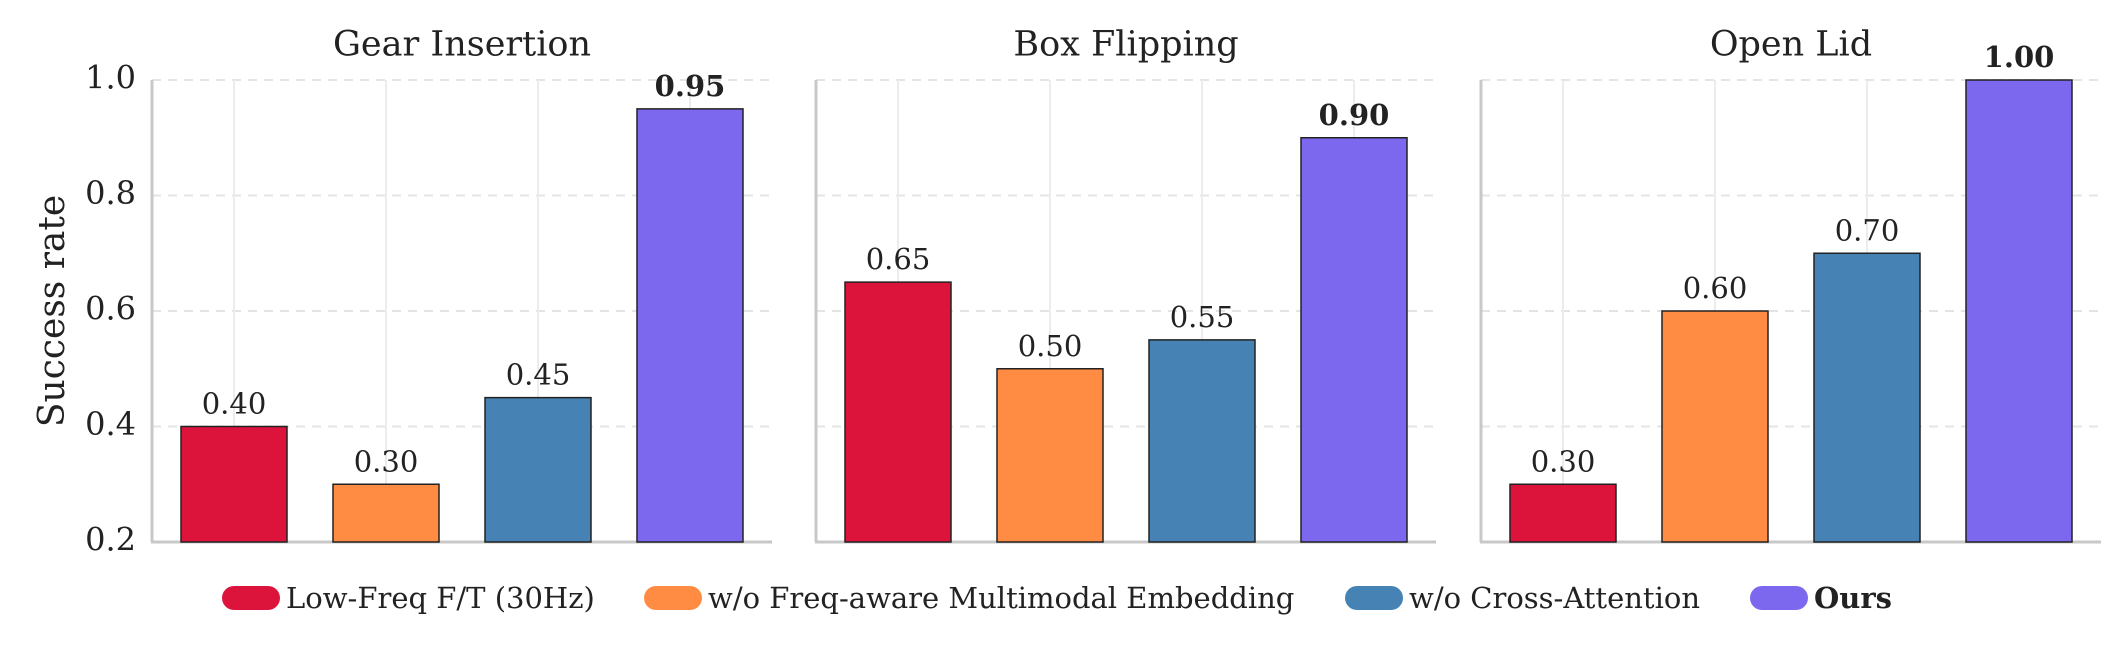 This screenshot has width=2127, height=655. I want to click on bar-value-label: 0.65, so click(898, 259).